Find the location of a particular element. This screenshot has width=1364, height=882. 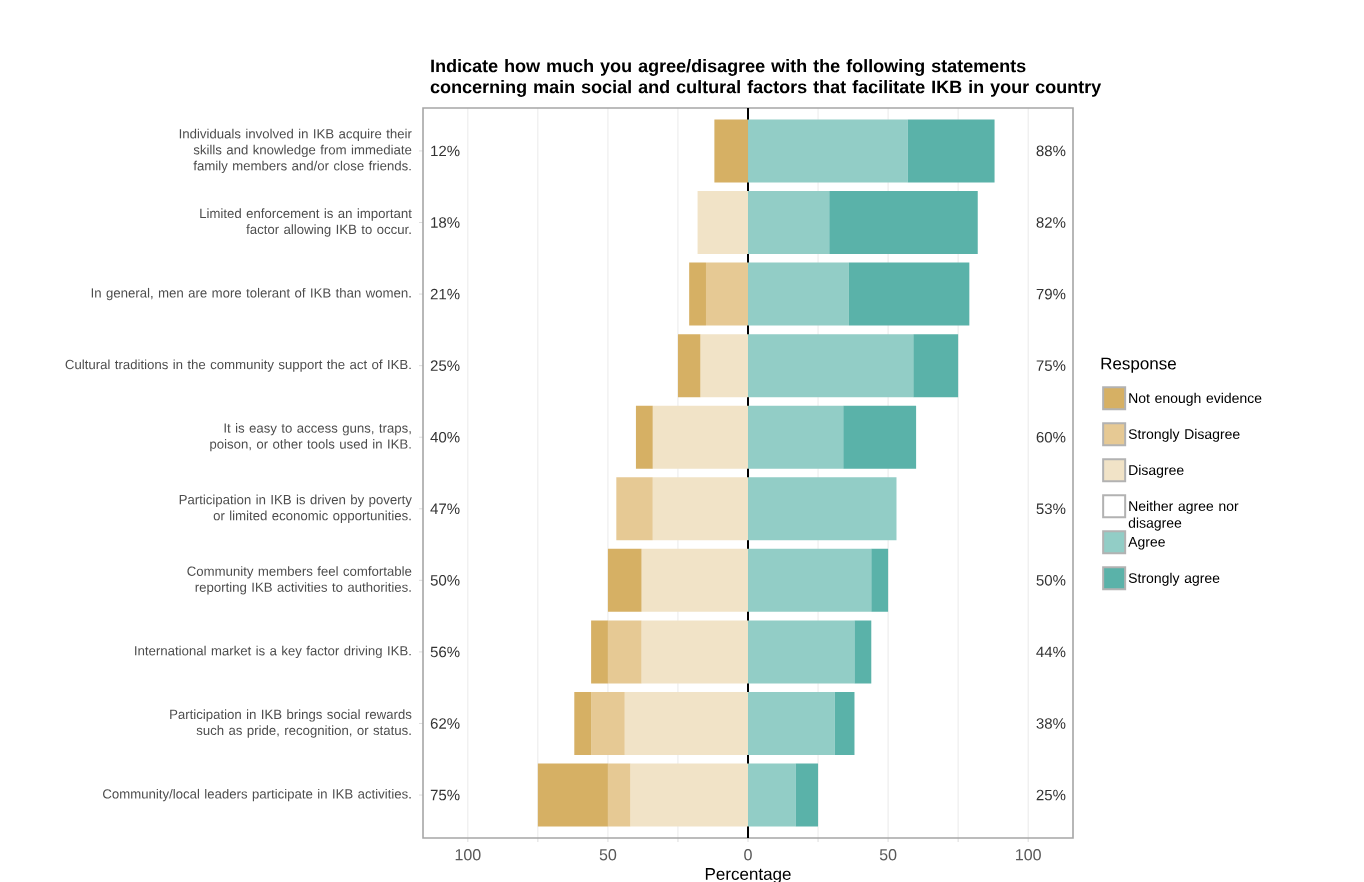

y-tick-label: Community members feel comfortable reporting IKB activities to authorities. is located at coordinates (299, 580).